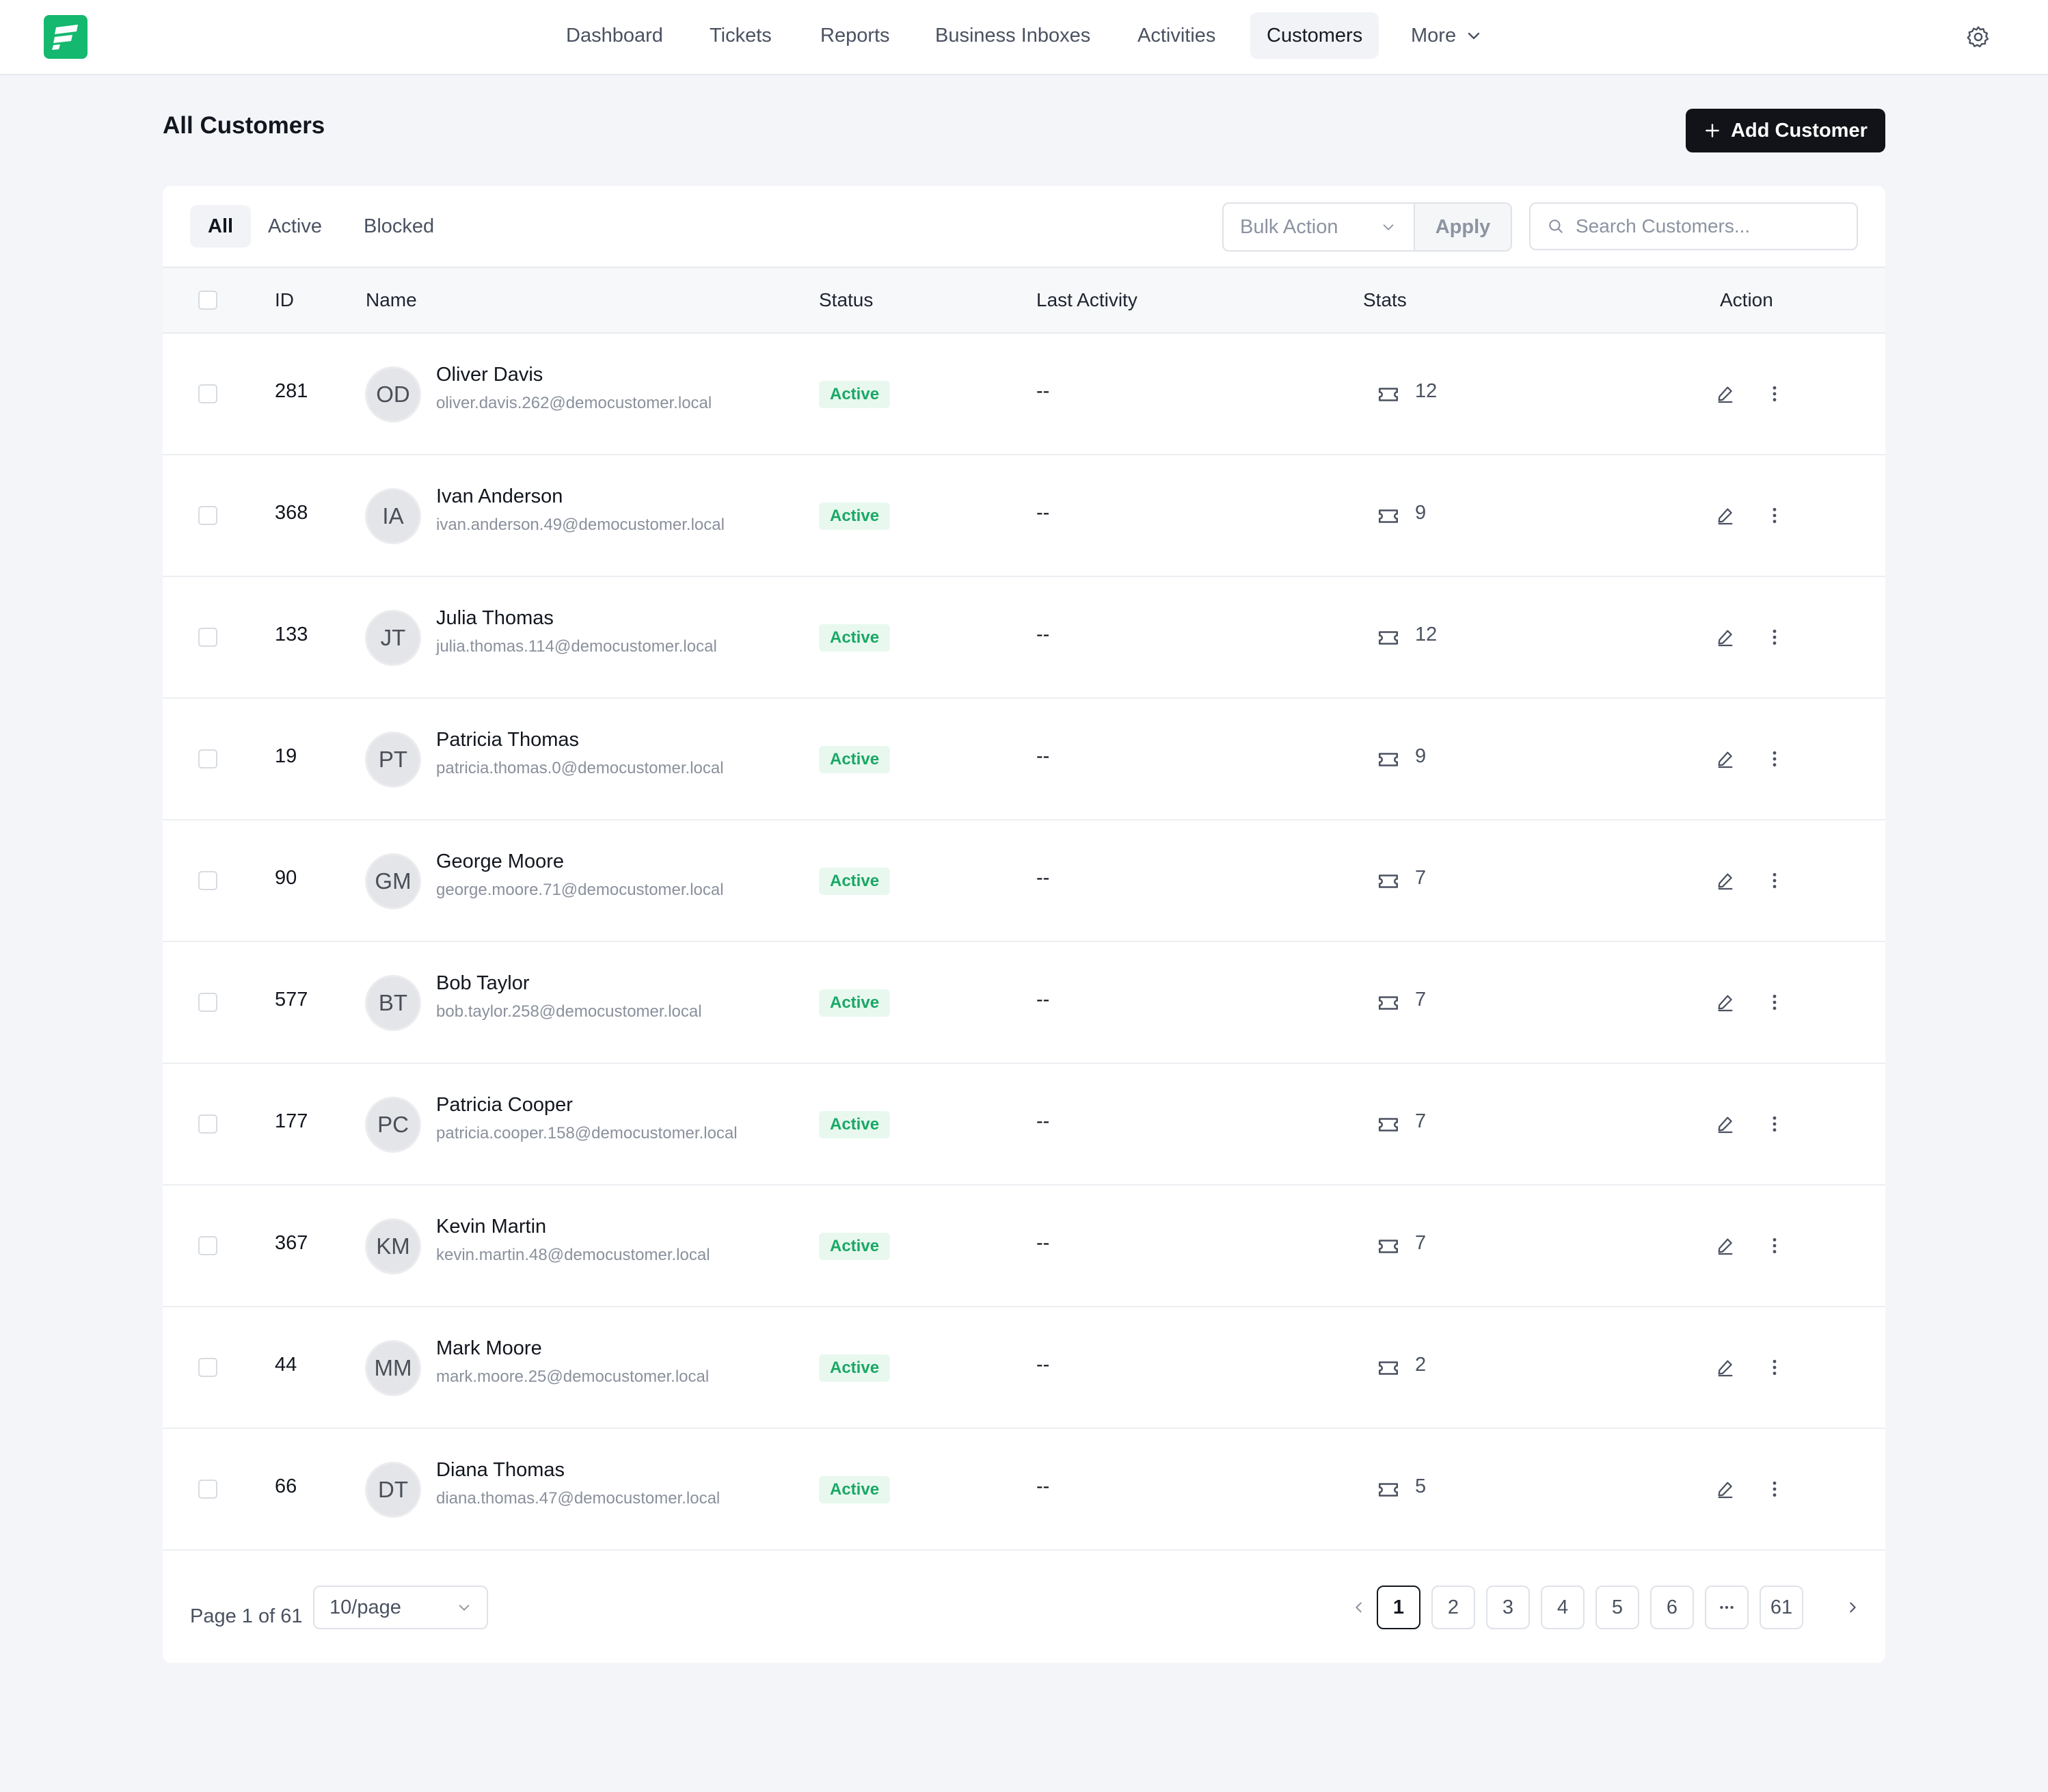 This screenshot has height=1792, width=2048. I want to click on page-button: 61, so click(1781, 1608).